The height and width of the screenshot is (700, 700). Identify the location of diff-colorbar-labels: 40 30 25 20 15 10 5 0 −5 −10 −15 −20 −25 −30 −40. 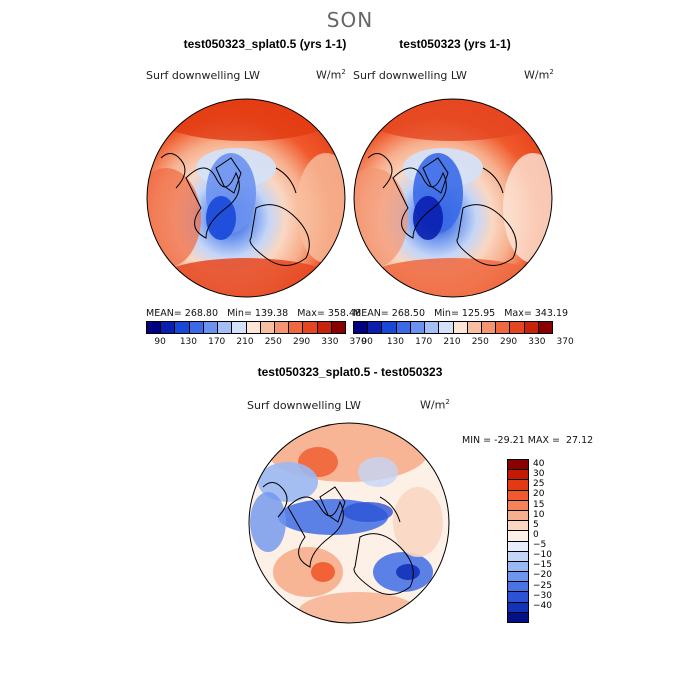
(553, 540).